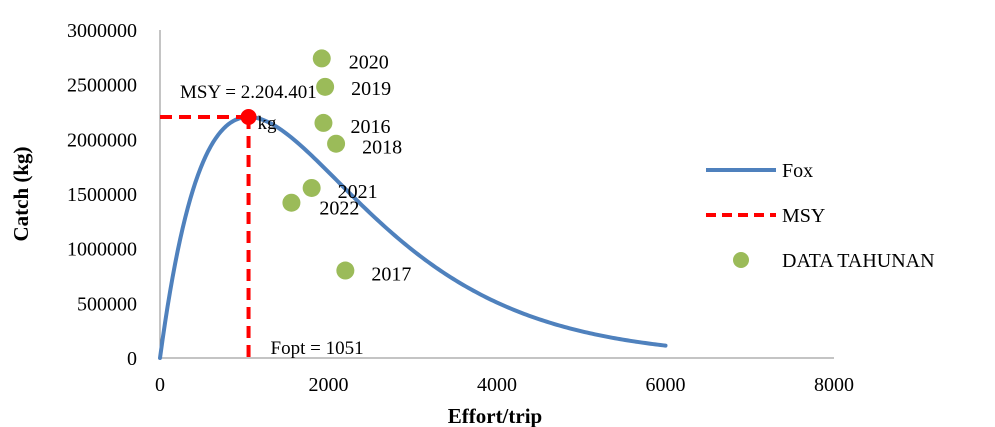 Image resolution: width=995 pixels, height=427 pixels. Describe the element at coordinates (666, 385) in the screenshot. I see `x-tick-label: 6000` at that location.